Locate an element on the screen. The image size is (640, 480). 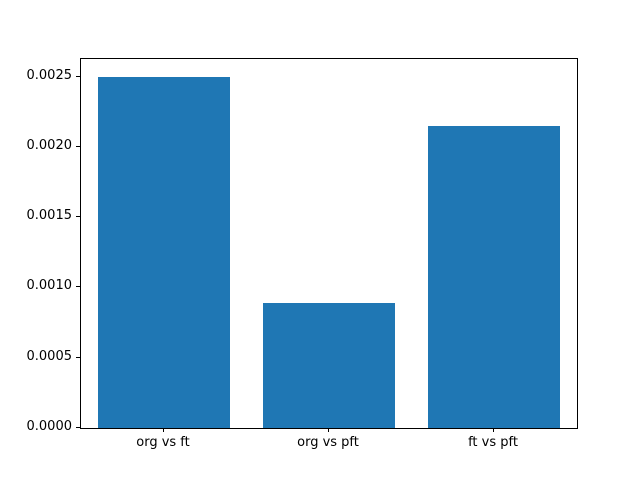
y-axis-tick-label: 0.0005 is located at coordinates (49, 356).